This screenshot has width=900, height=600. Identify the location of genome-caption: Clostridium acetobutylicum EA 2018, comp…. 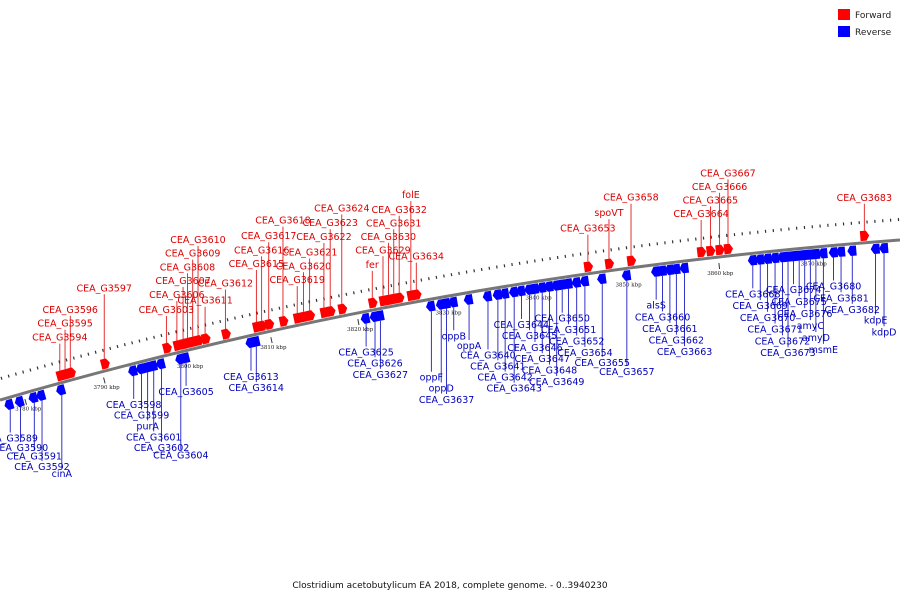
(449, 586).